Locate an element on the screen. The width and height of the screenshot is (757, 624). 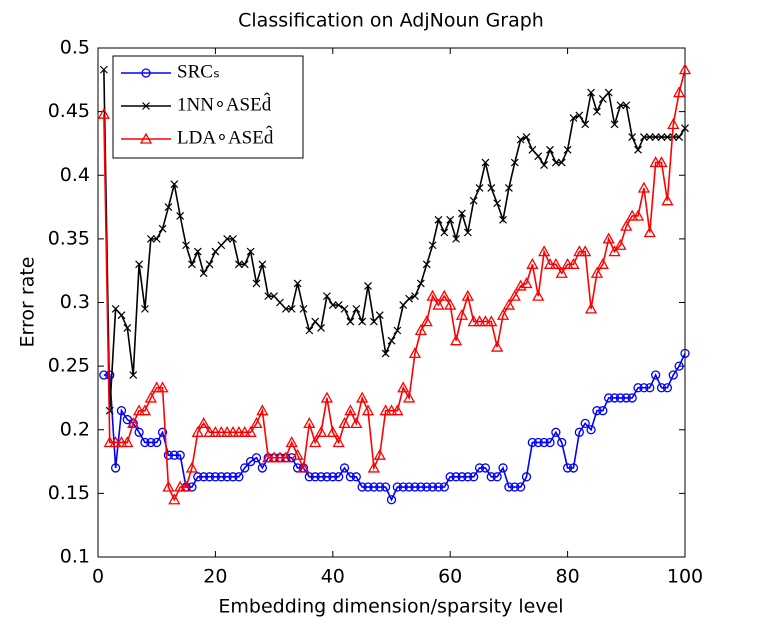
x-tick-label: 40 is located at coordinates (333, 577).